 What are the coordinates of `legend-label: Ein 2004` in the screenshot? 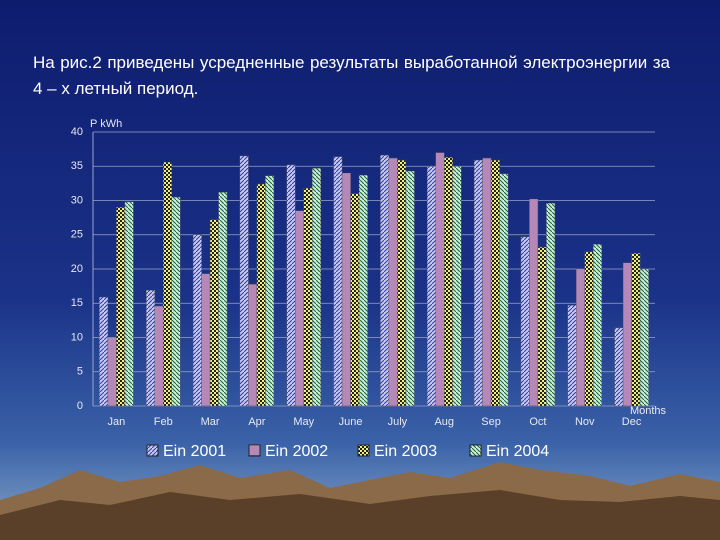 It's located at (517, 451).